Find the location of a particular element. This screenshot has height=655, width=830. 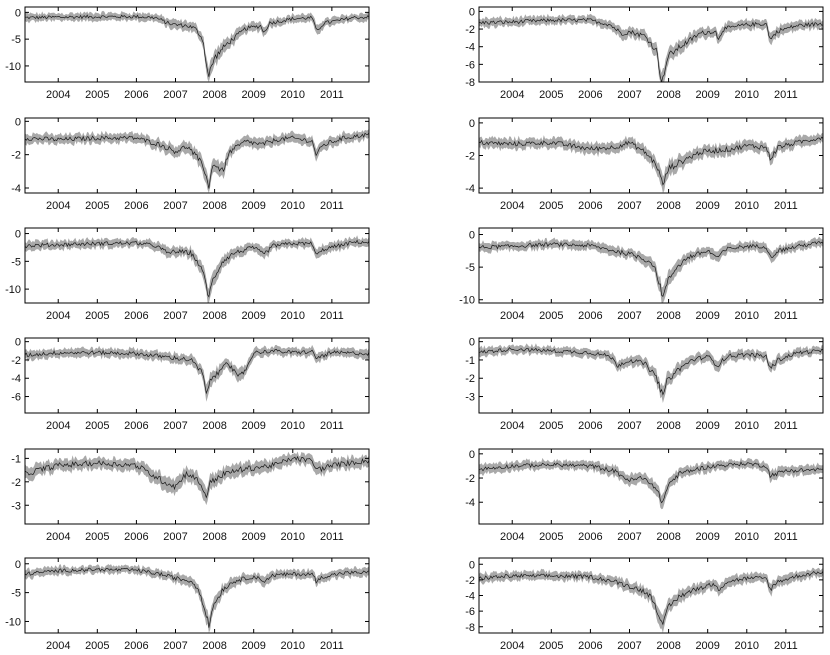

y-tick-label: -1 is located at coordinates (16, 459).